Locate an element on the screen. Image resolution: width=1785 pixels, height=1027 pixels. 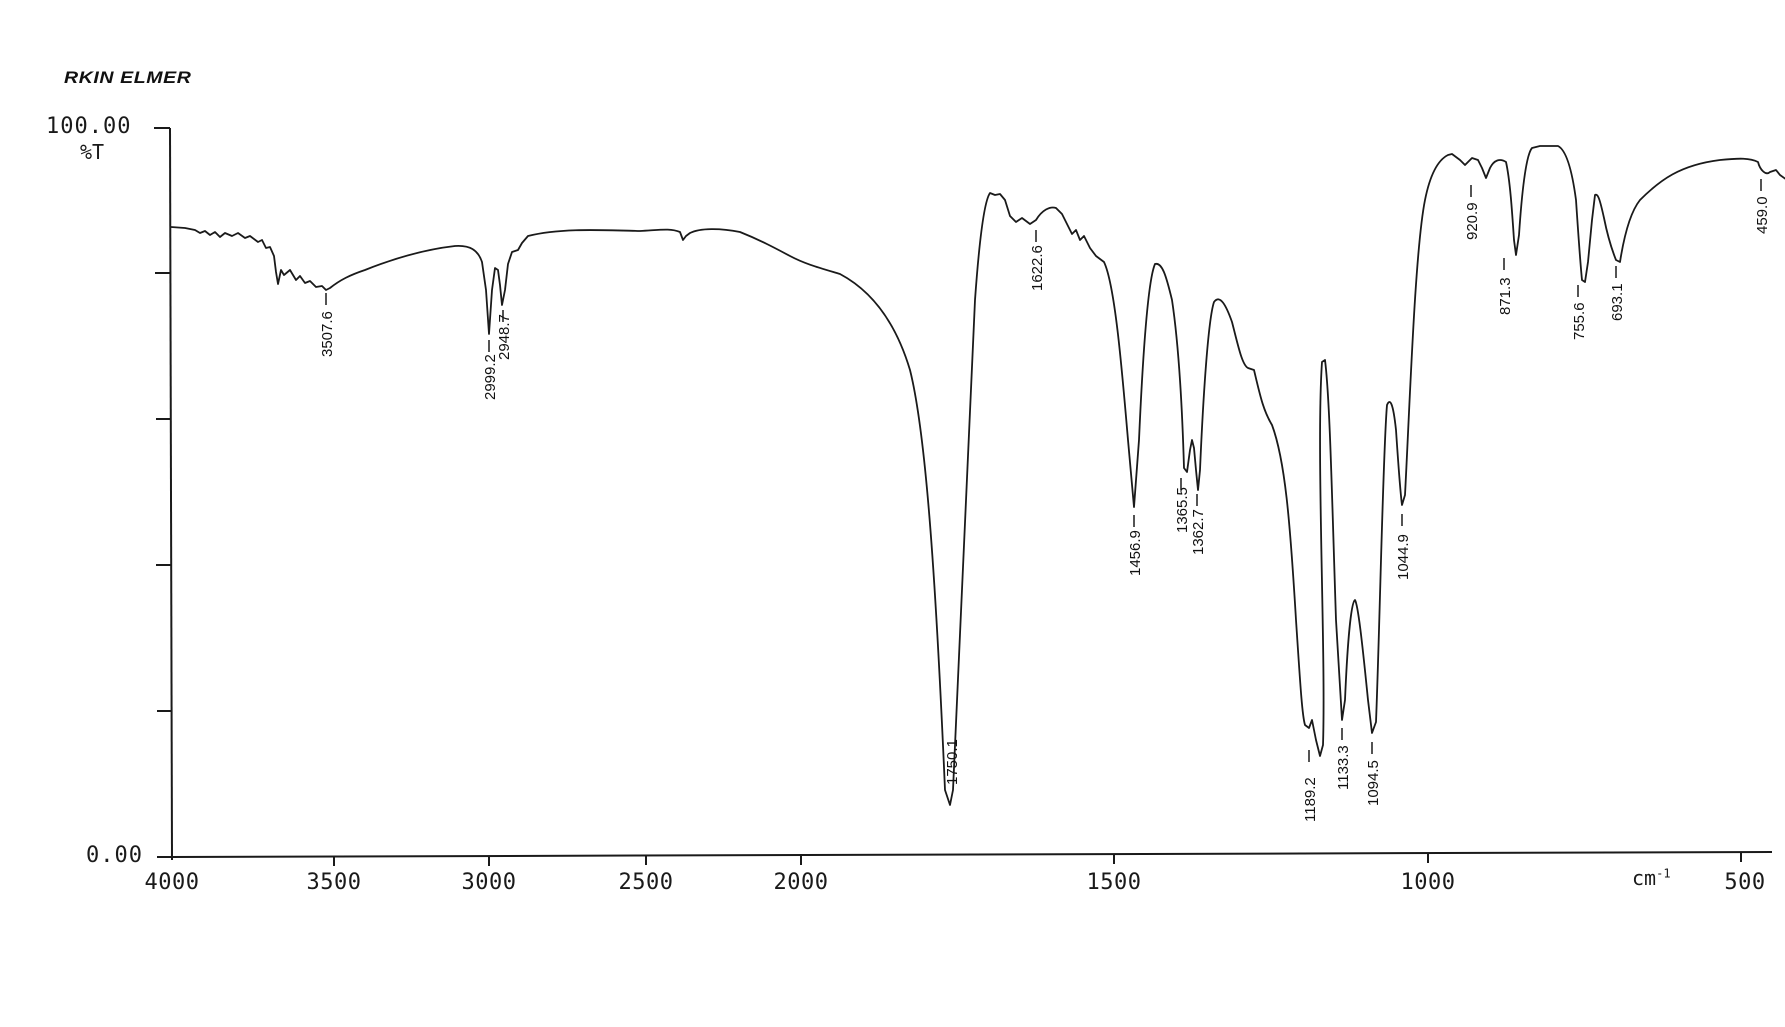
x-tick-500: 500 is located at coordinates (1745, 882).